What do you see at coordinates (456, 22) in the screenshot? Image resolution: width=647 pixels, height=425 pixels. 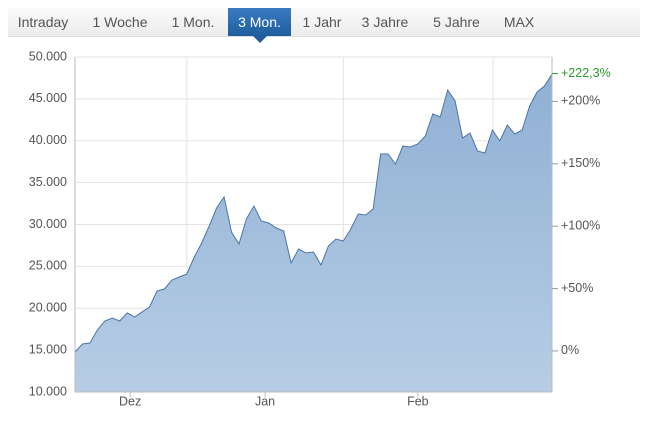 I see `period-tab: 5 Jahre` at bounding box center [456, 22].